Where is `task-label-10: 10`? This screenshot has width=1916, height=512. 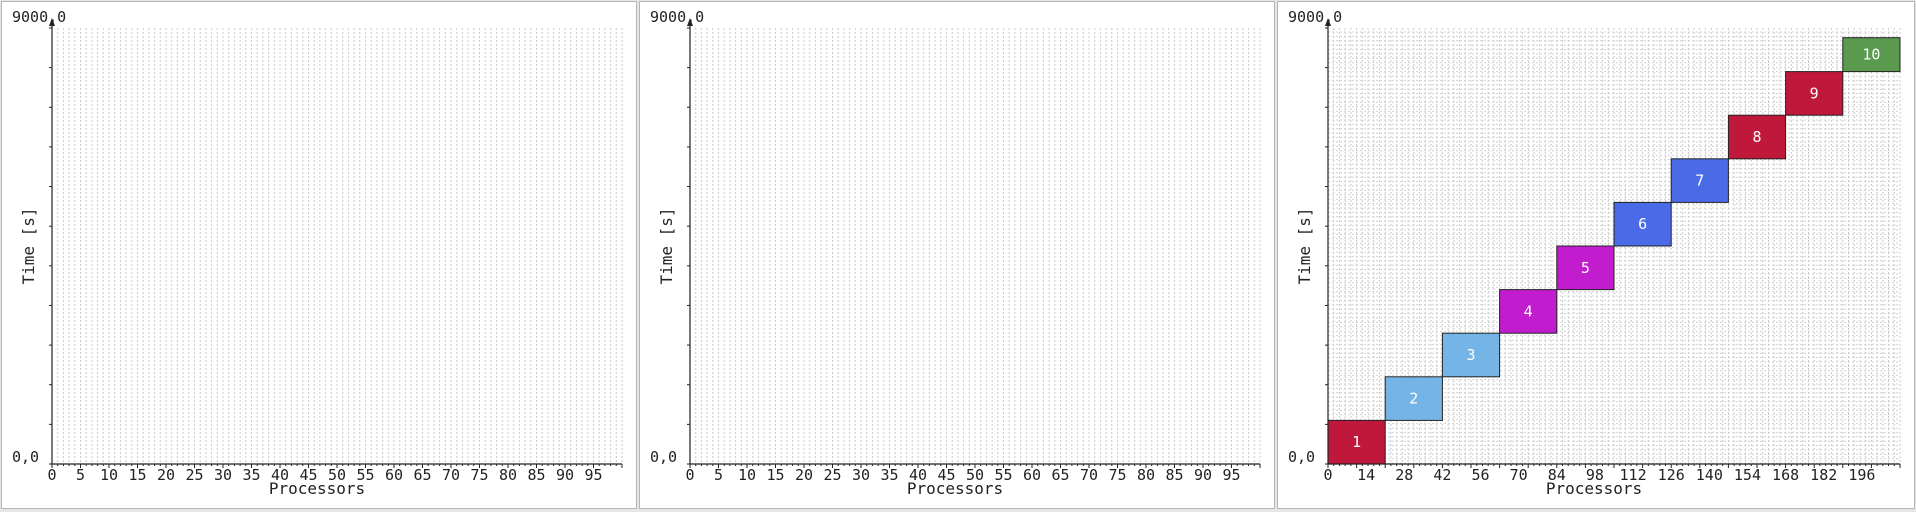 task-label-10: 10 is located at coordinates (1871, 55).